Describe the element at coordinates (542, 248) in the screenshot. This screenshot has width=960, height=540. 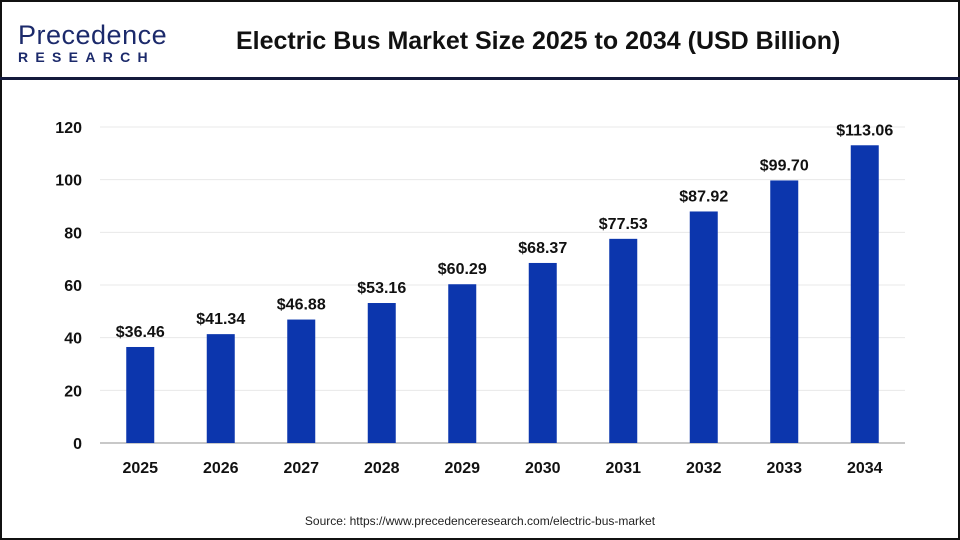
I see `data-label: $68.37` at that location.